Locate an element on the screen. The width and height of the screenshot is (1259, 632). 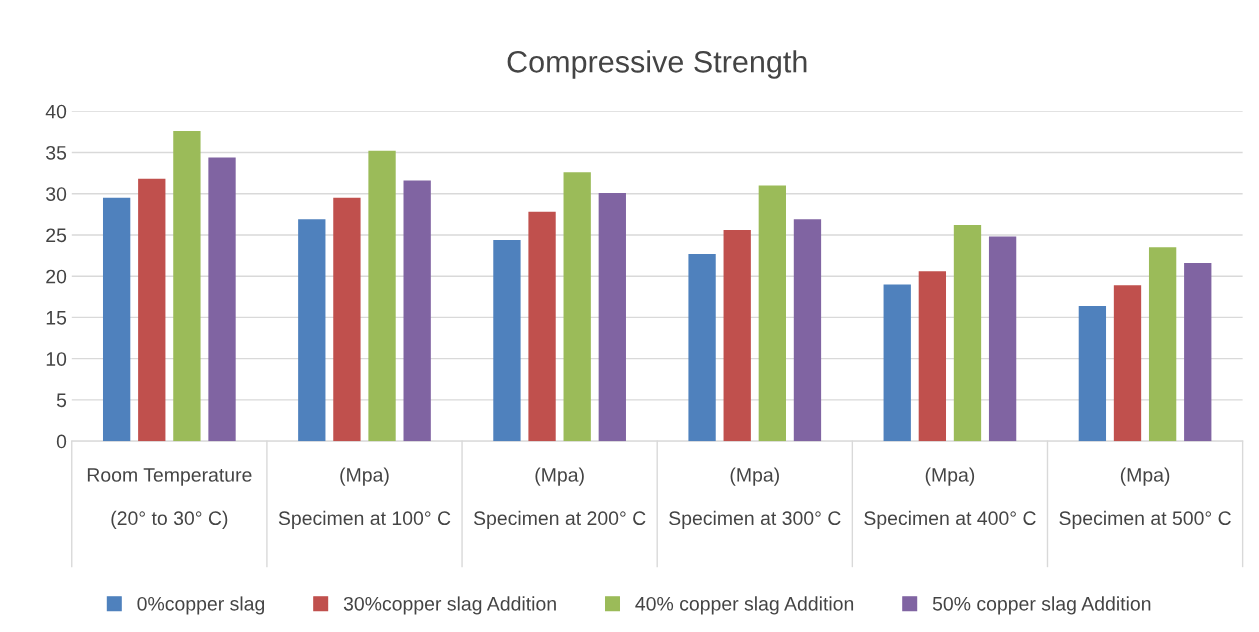
category-label: (Mpa) Specimen at 100° C is located at coordinates (364, 498).